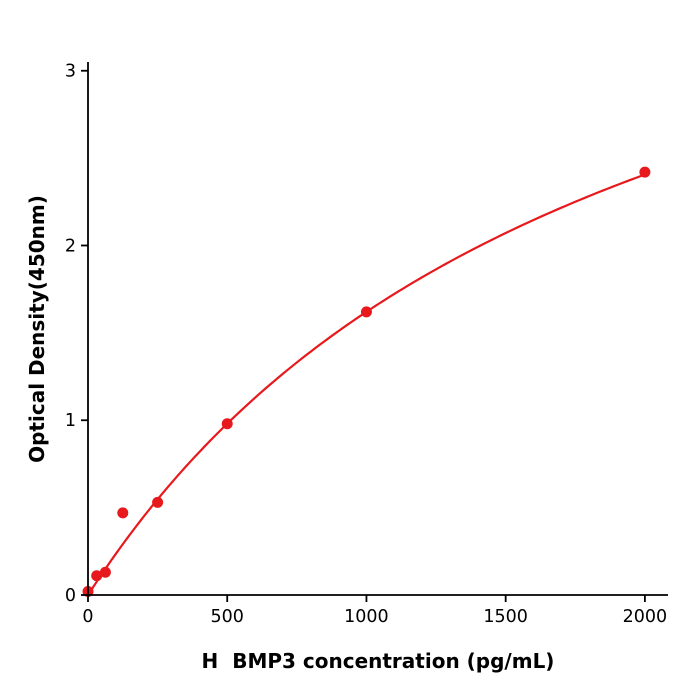  Describe the element at coordinates (227, 617) in the screenshot. I see `x-tick-label: 500` at that location.